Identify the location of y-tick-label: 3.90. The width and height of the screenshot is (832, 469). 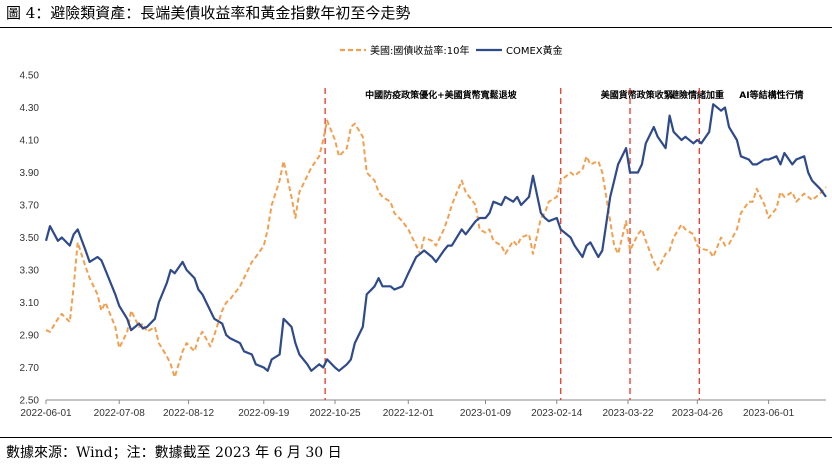
(30, 173).